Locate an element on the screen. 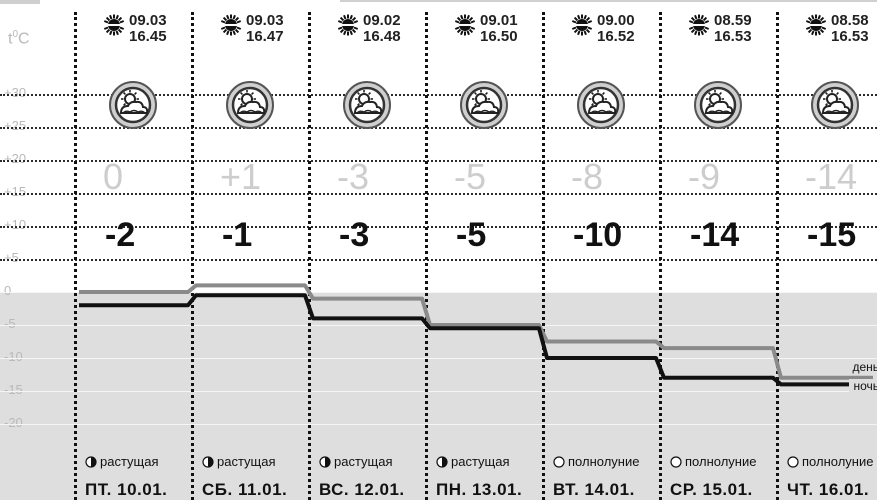  y-tick-label: -15 is located at coordinates (13, 389).